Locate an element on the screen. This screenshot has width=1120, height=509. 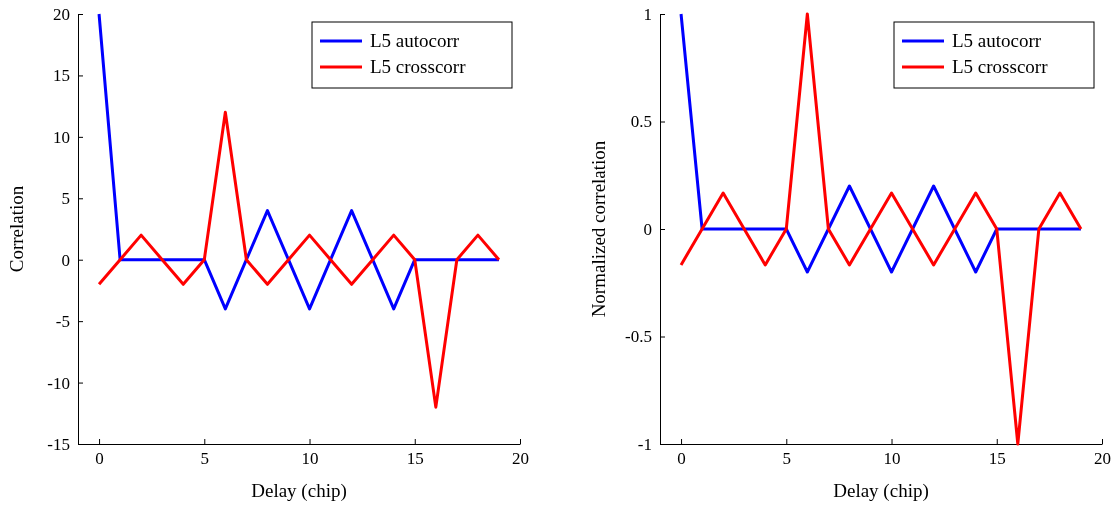
y-tick-label: 15 is located at coordinates (61, 76).